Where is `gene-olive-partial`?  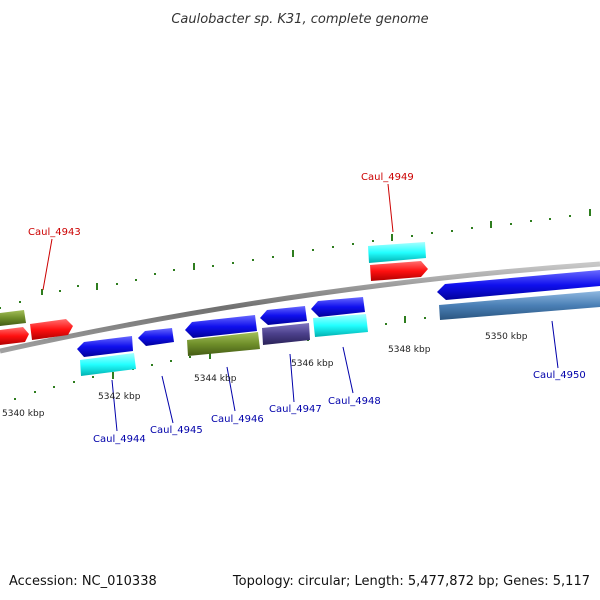 gene-olive-partial is located at coordinates (13, 318).